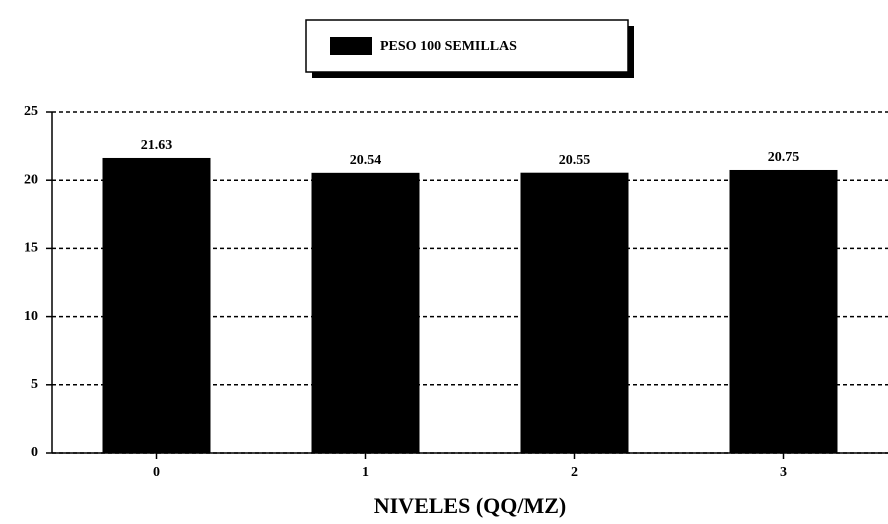 This screenshot has height=524, width=888. Describe the element at coordinates (34, 384) in the screenshot. I see `y-tick-label: 5` at that location.